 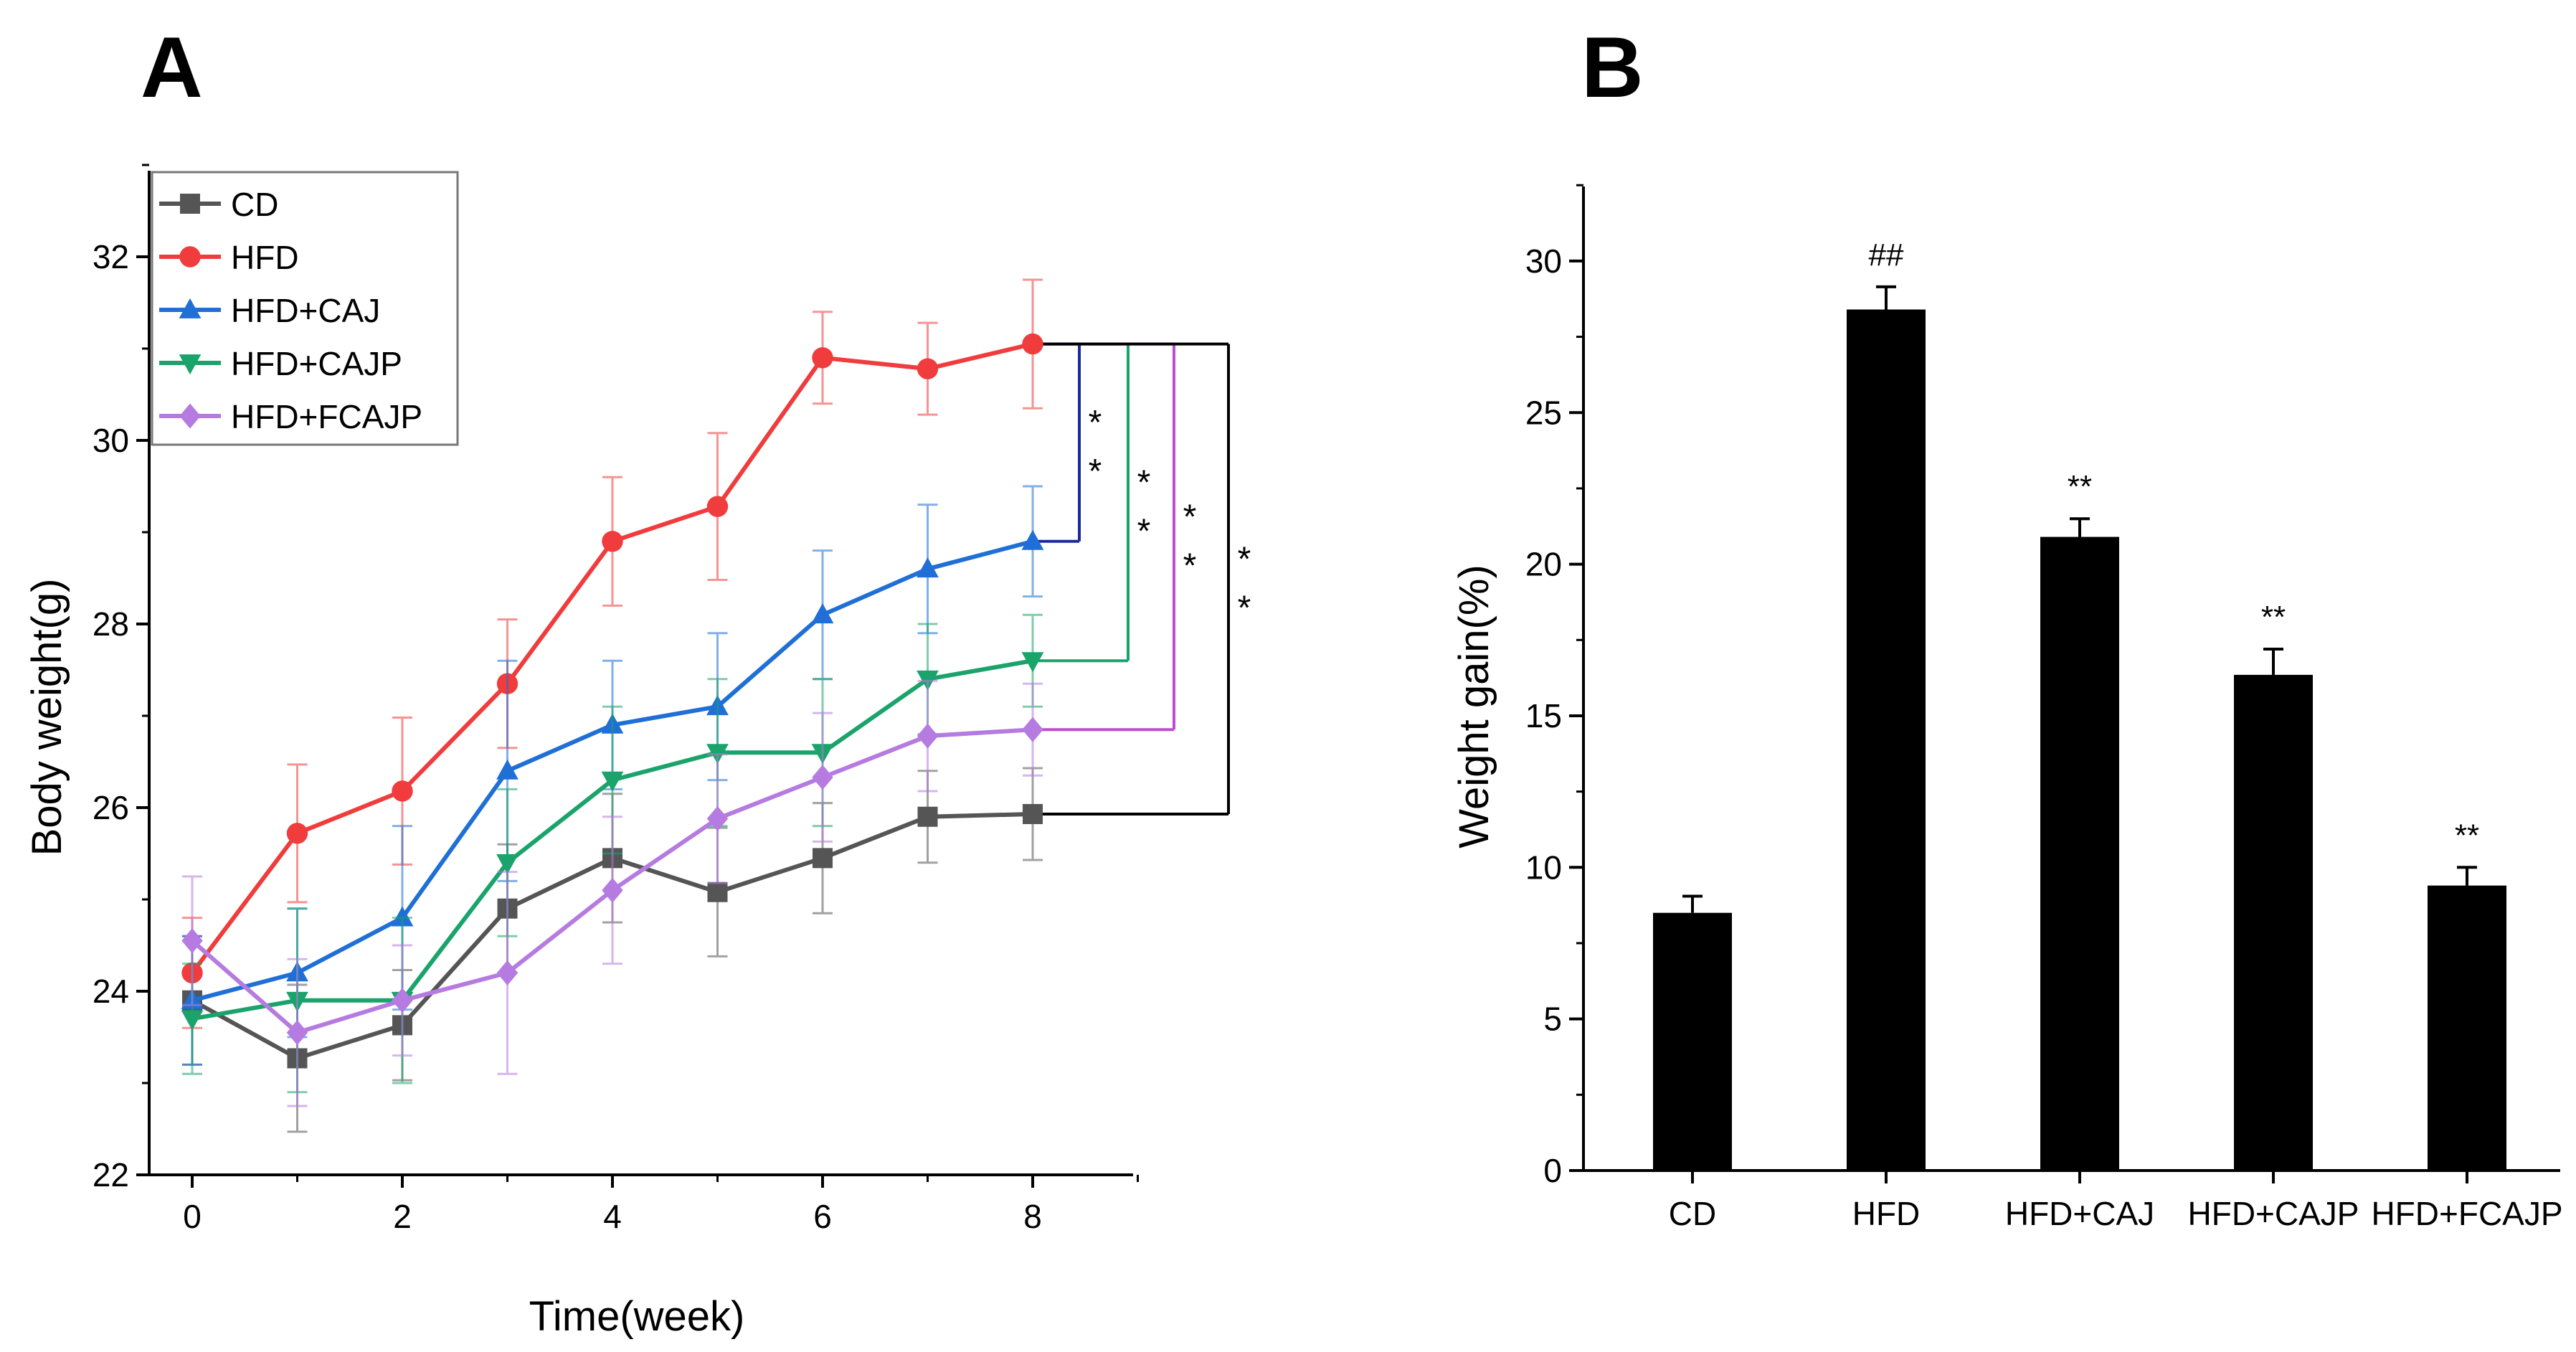 I want to click on panel-a-significance: ** ** ** **, so click(x=1142, y=579).